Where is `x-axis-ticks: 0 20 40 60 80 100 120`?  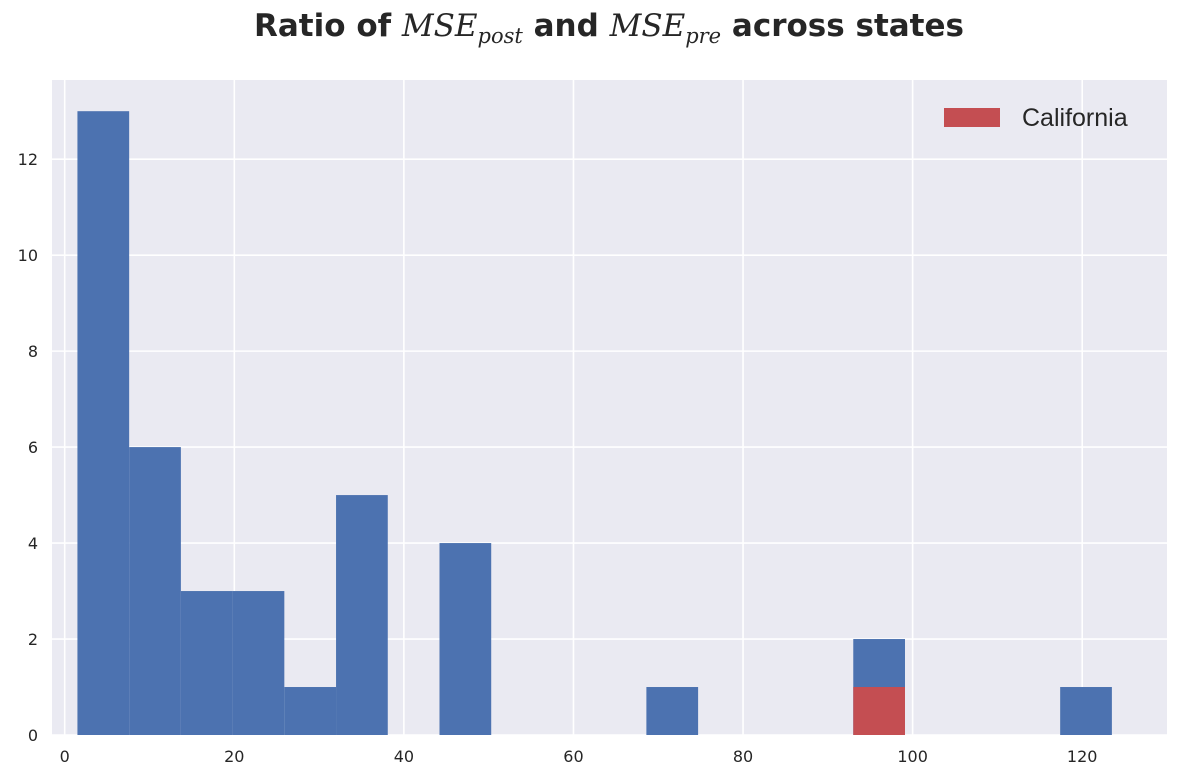 x-axis-ticks: 0 20 40 60 80 100 120 is located at coordinates (579, 756).